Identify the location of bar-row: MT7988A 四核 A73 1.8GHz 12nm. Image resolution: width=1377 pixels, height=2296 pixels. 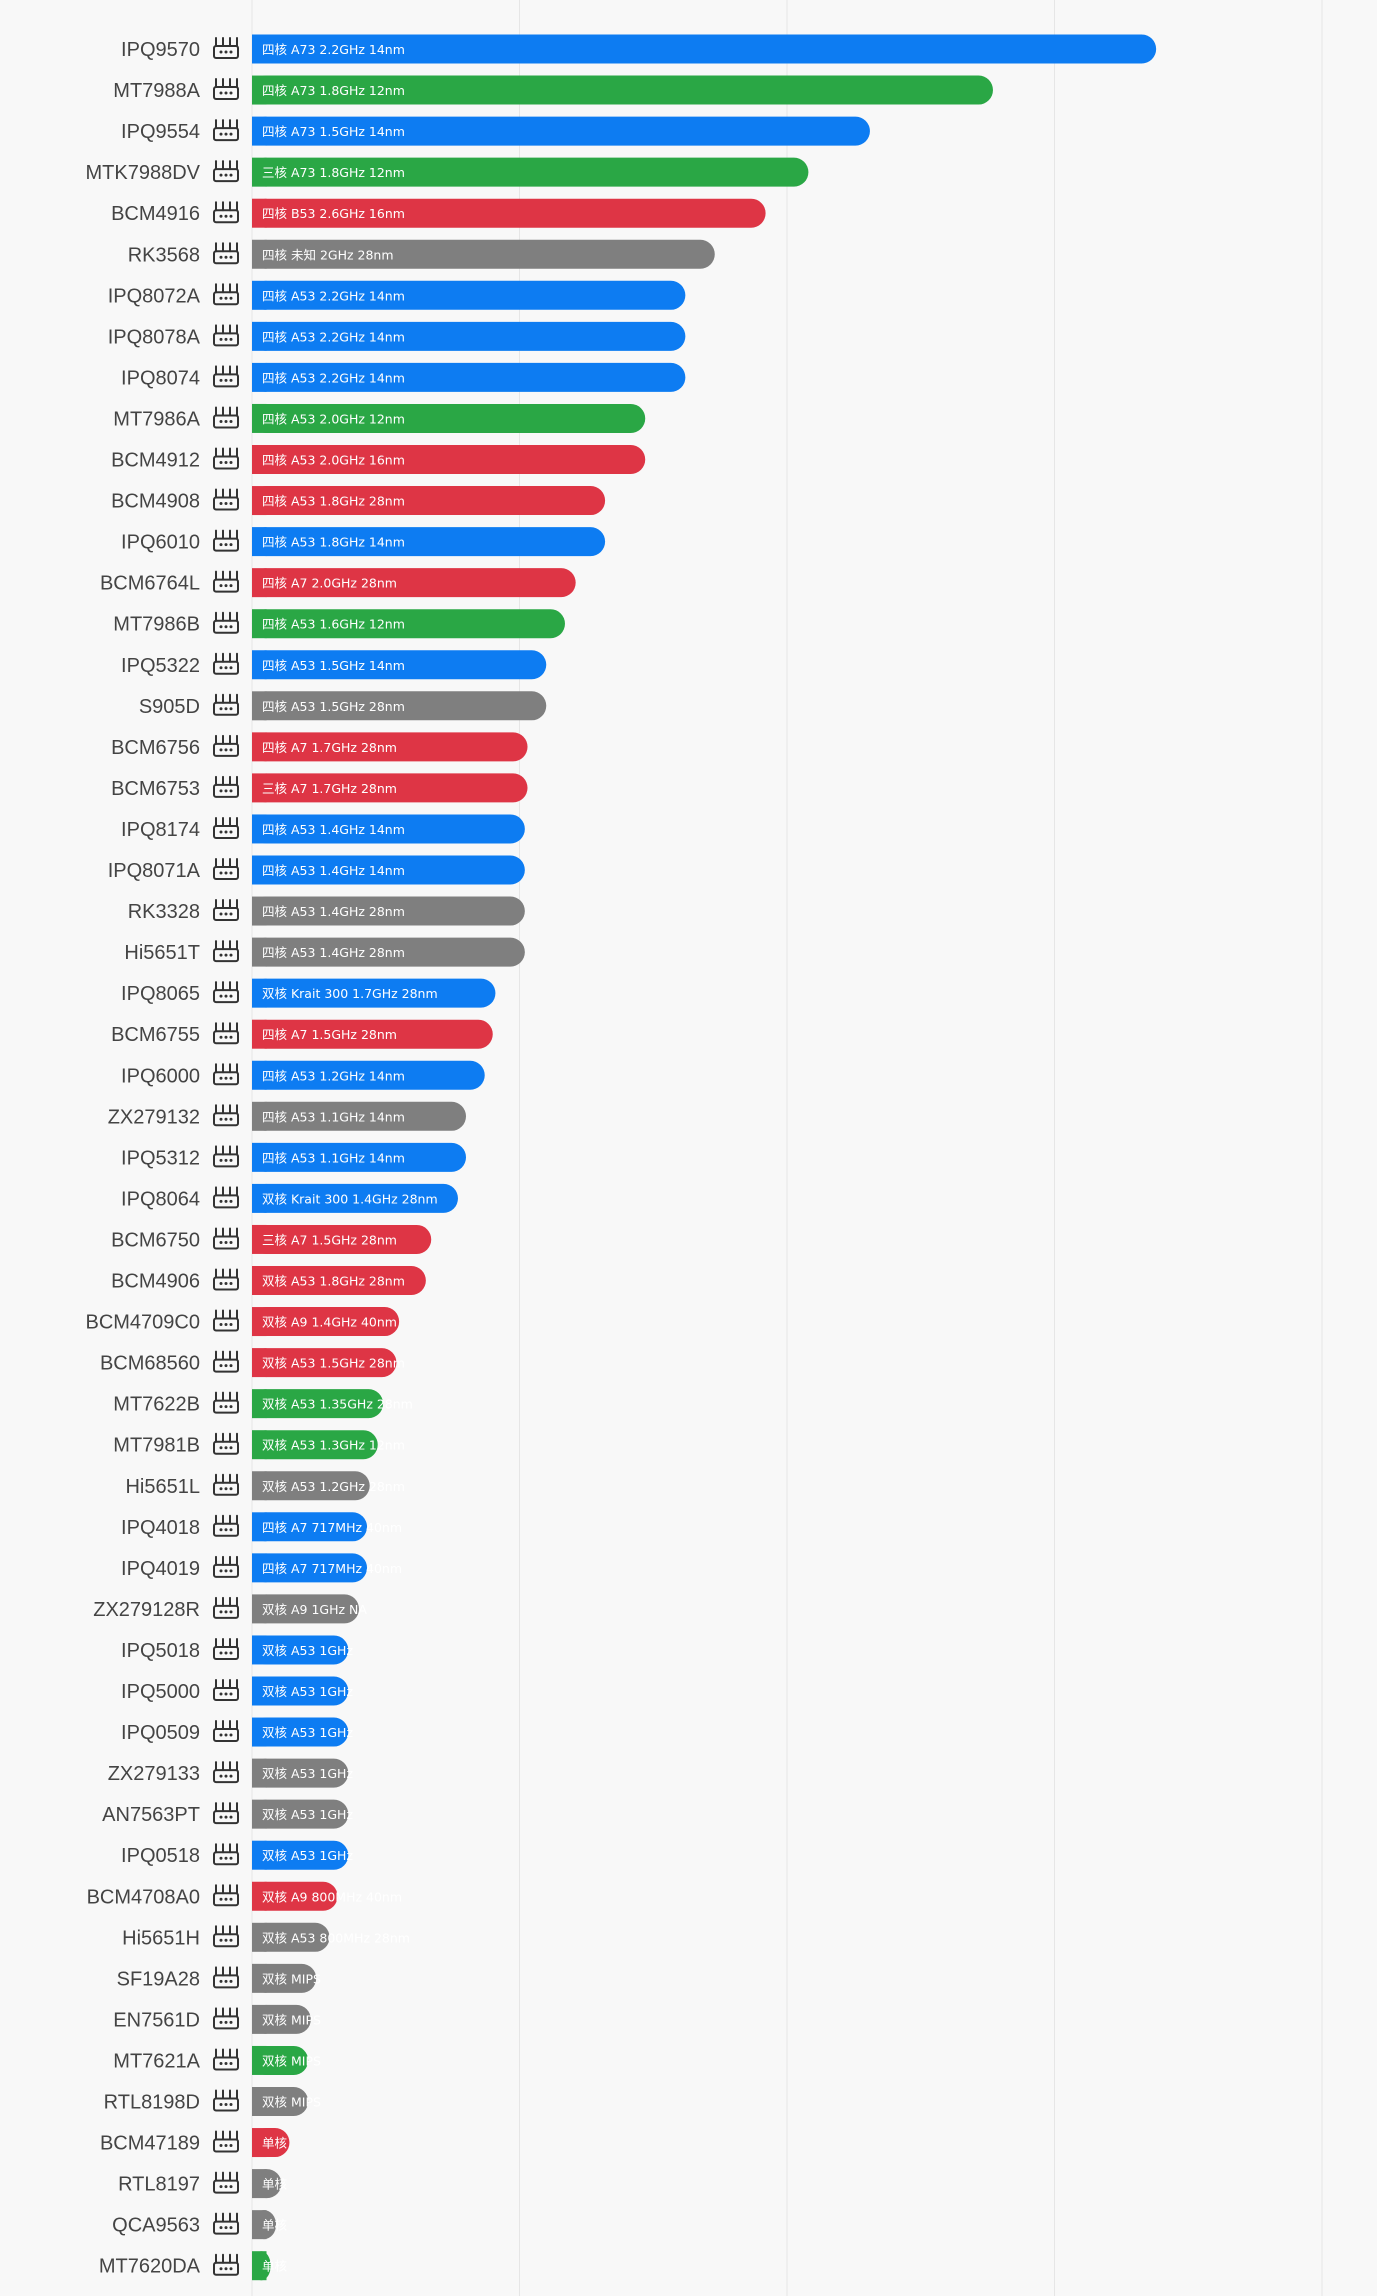
(553, 90).